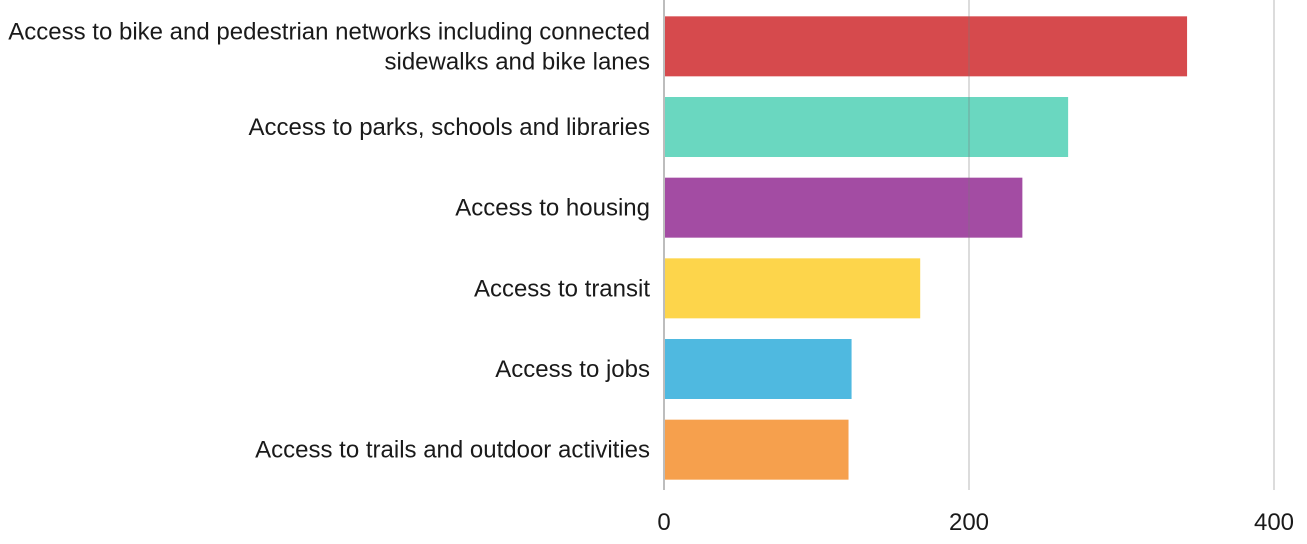 The image size is (1307, 544). What do you see at coordinates (562, 288) in the screenshot?
I see `category-label: Access to transit` at bounding box center [562, 288].